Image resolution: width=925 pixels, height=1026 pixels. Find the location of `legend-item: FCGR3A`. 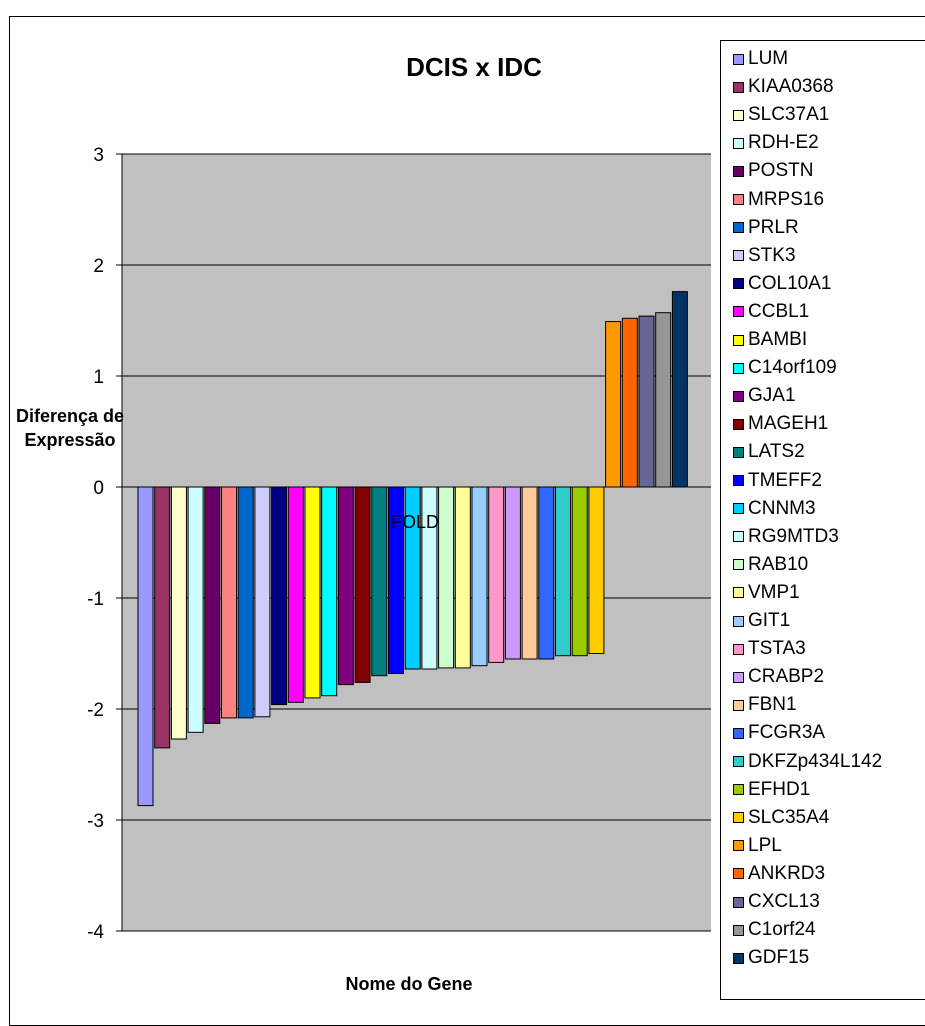

legend-item: FCGR3A is located at coordinates (779, 733).